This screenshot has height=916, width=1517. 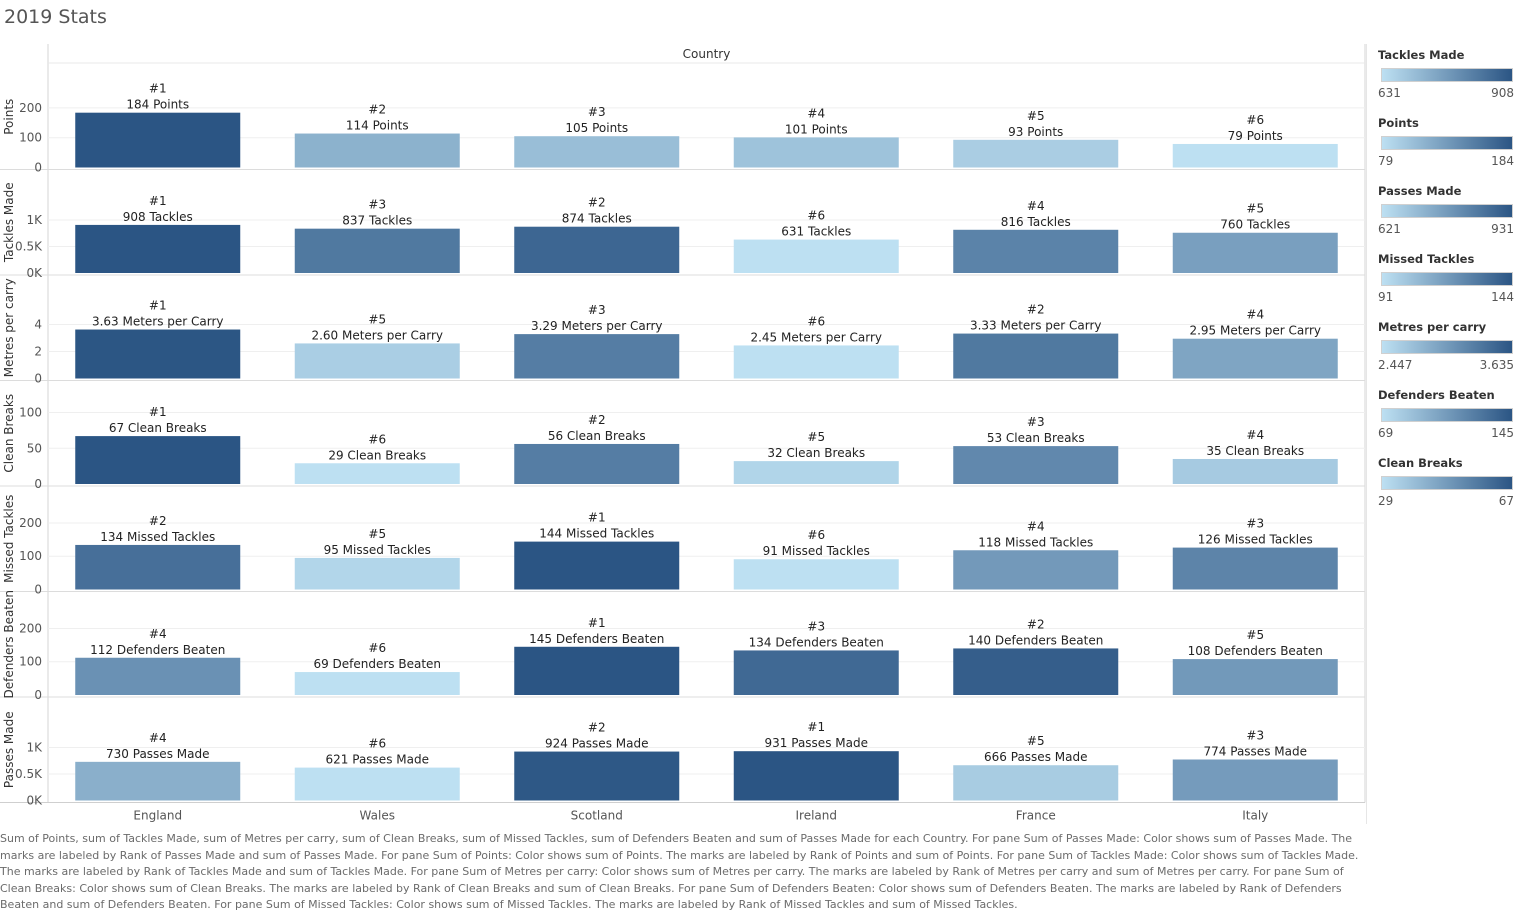 I want to click on y-tick-label: 200, so click(x=30, y=523).